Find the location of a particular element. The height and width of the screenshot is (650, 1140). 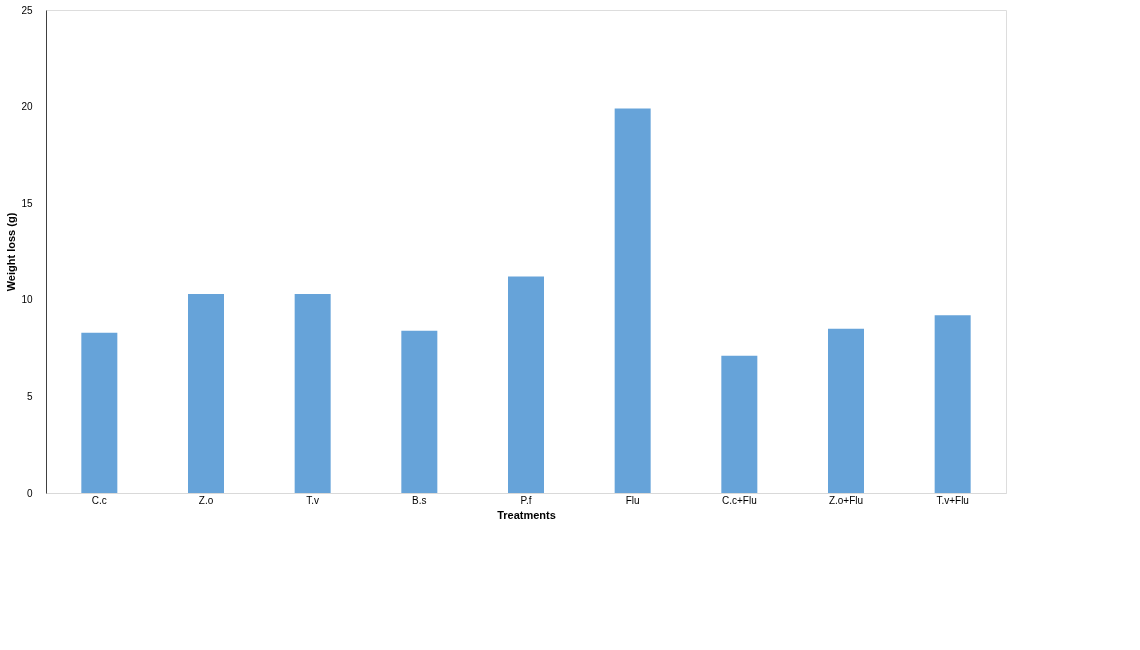

x-axis-title: Treatments is located at coordinates (526, 514).